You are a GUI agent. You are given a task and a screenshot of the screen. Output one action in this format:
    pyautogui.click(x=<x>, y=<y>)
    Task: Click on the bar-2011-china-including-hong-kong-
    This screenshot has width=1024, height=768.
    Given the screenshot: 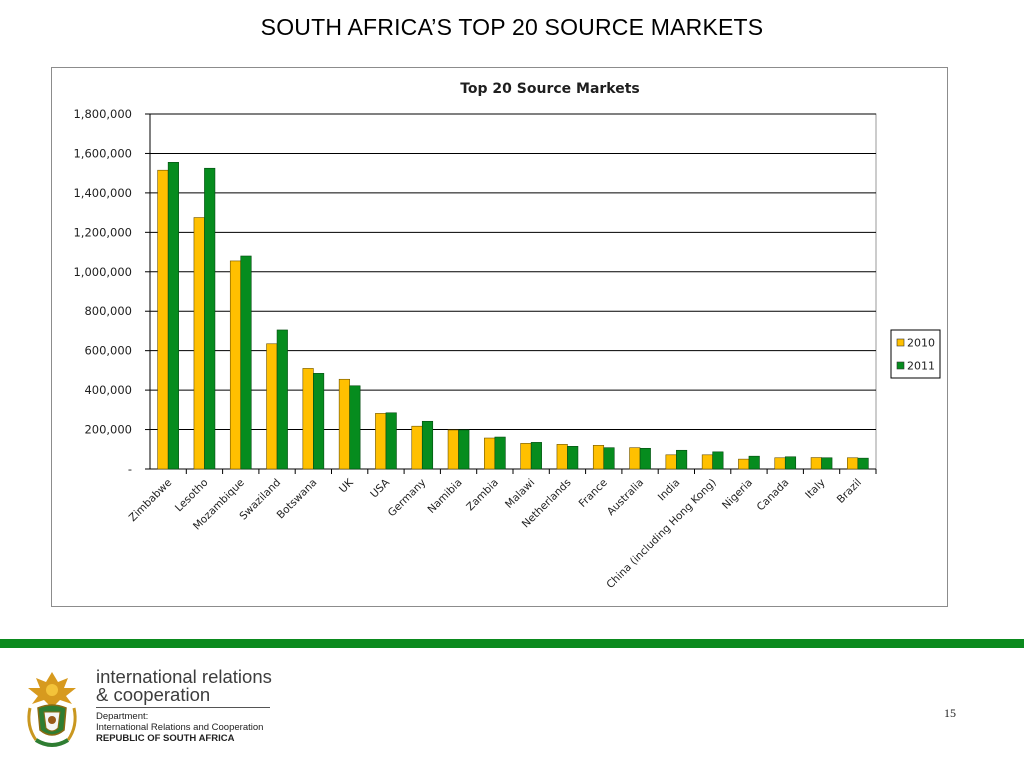 What is the action you would take?
    pyautogui.click(x=718, y=460)
    